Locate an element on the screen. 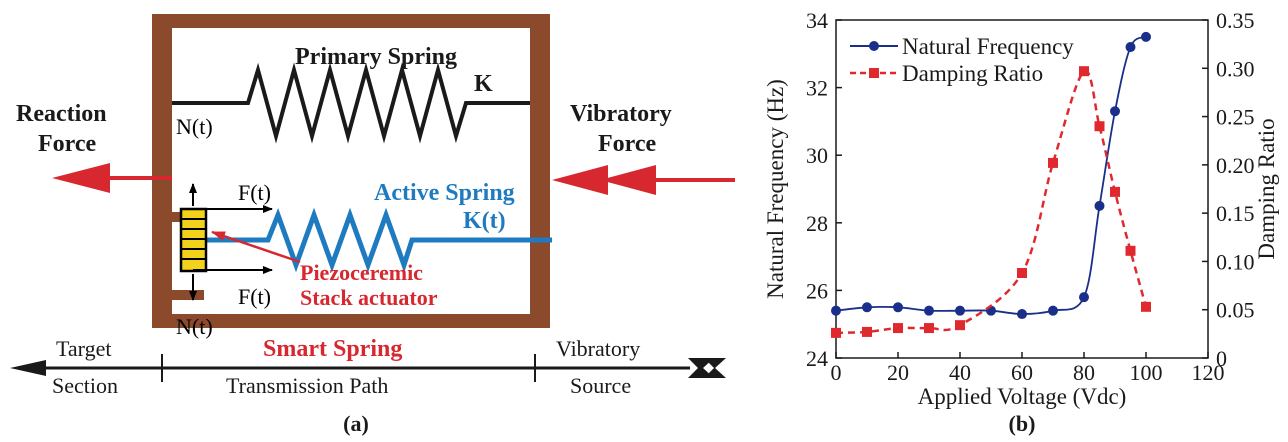 The width and height of the screenshot is (1288, 442). section-label: Section is located at coordinates (85, 385).